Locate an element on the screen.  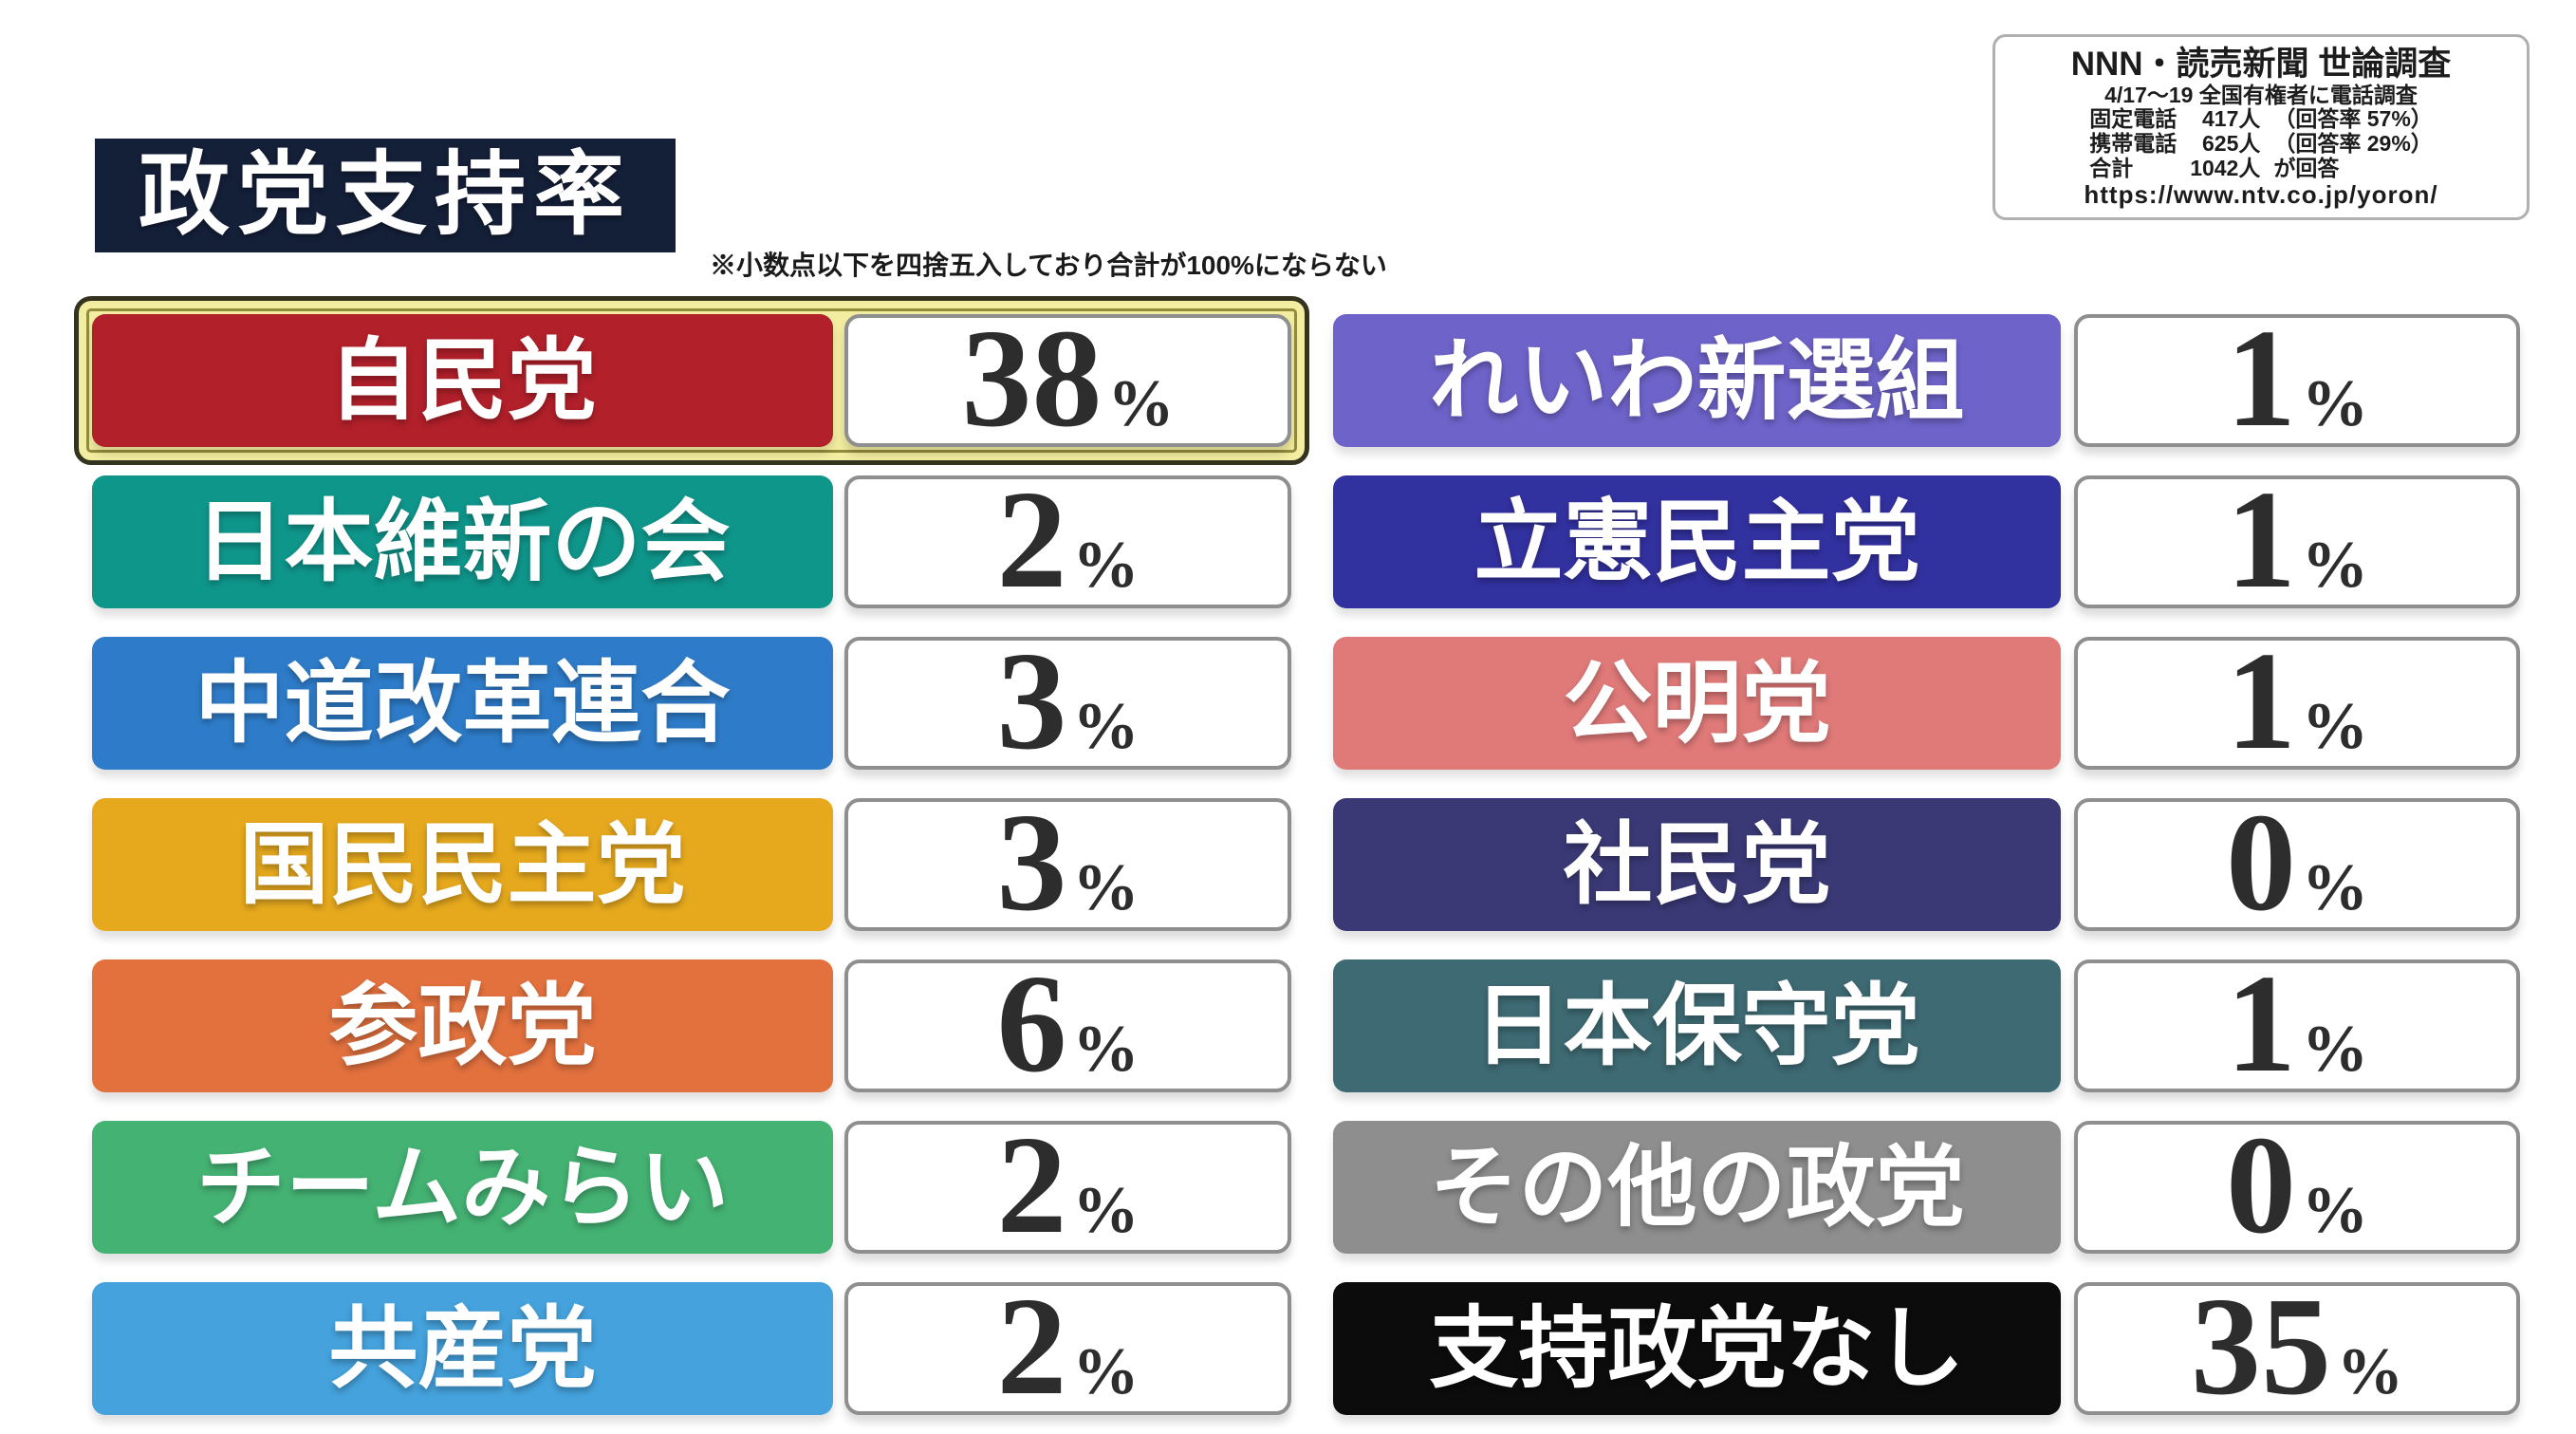
page-title: 政党支持率 is located at coordinates (385, 195).